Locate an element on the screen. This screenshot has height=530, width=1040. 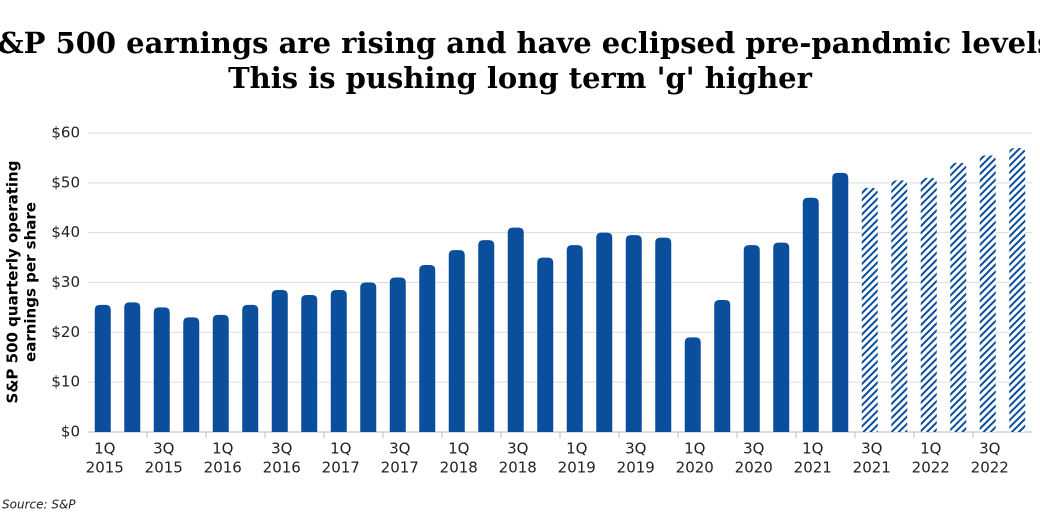
y-axis-label: S&P 500 quarterly operating is located at coordinates (13, 282).